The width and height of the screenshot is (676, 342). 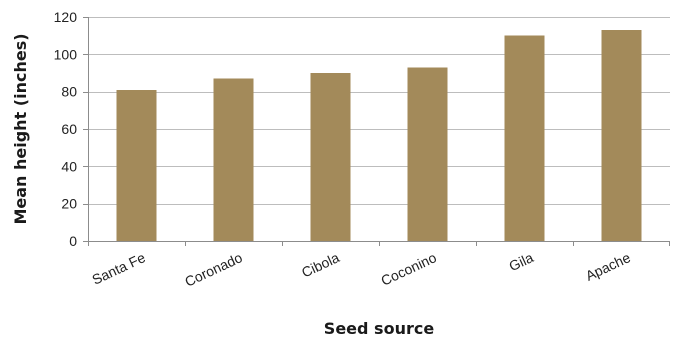 I want to click on y-tick-label: 60, so click(x=69, y=129).